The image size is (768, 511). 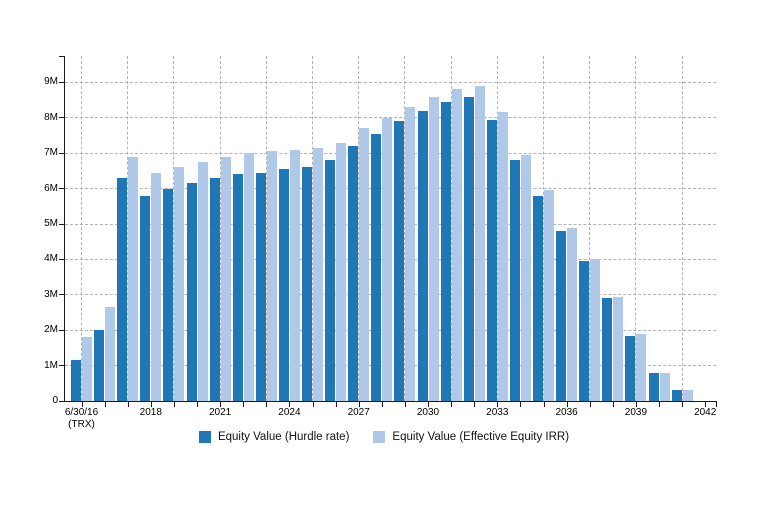 I want to click on legend-swatch-effective-equity-irr-icon, so click(x=379, y=437).